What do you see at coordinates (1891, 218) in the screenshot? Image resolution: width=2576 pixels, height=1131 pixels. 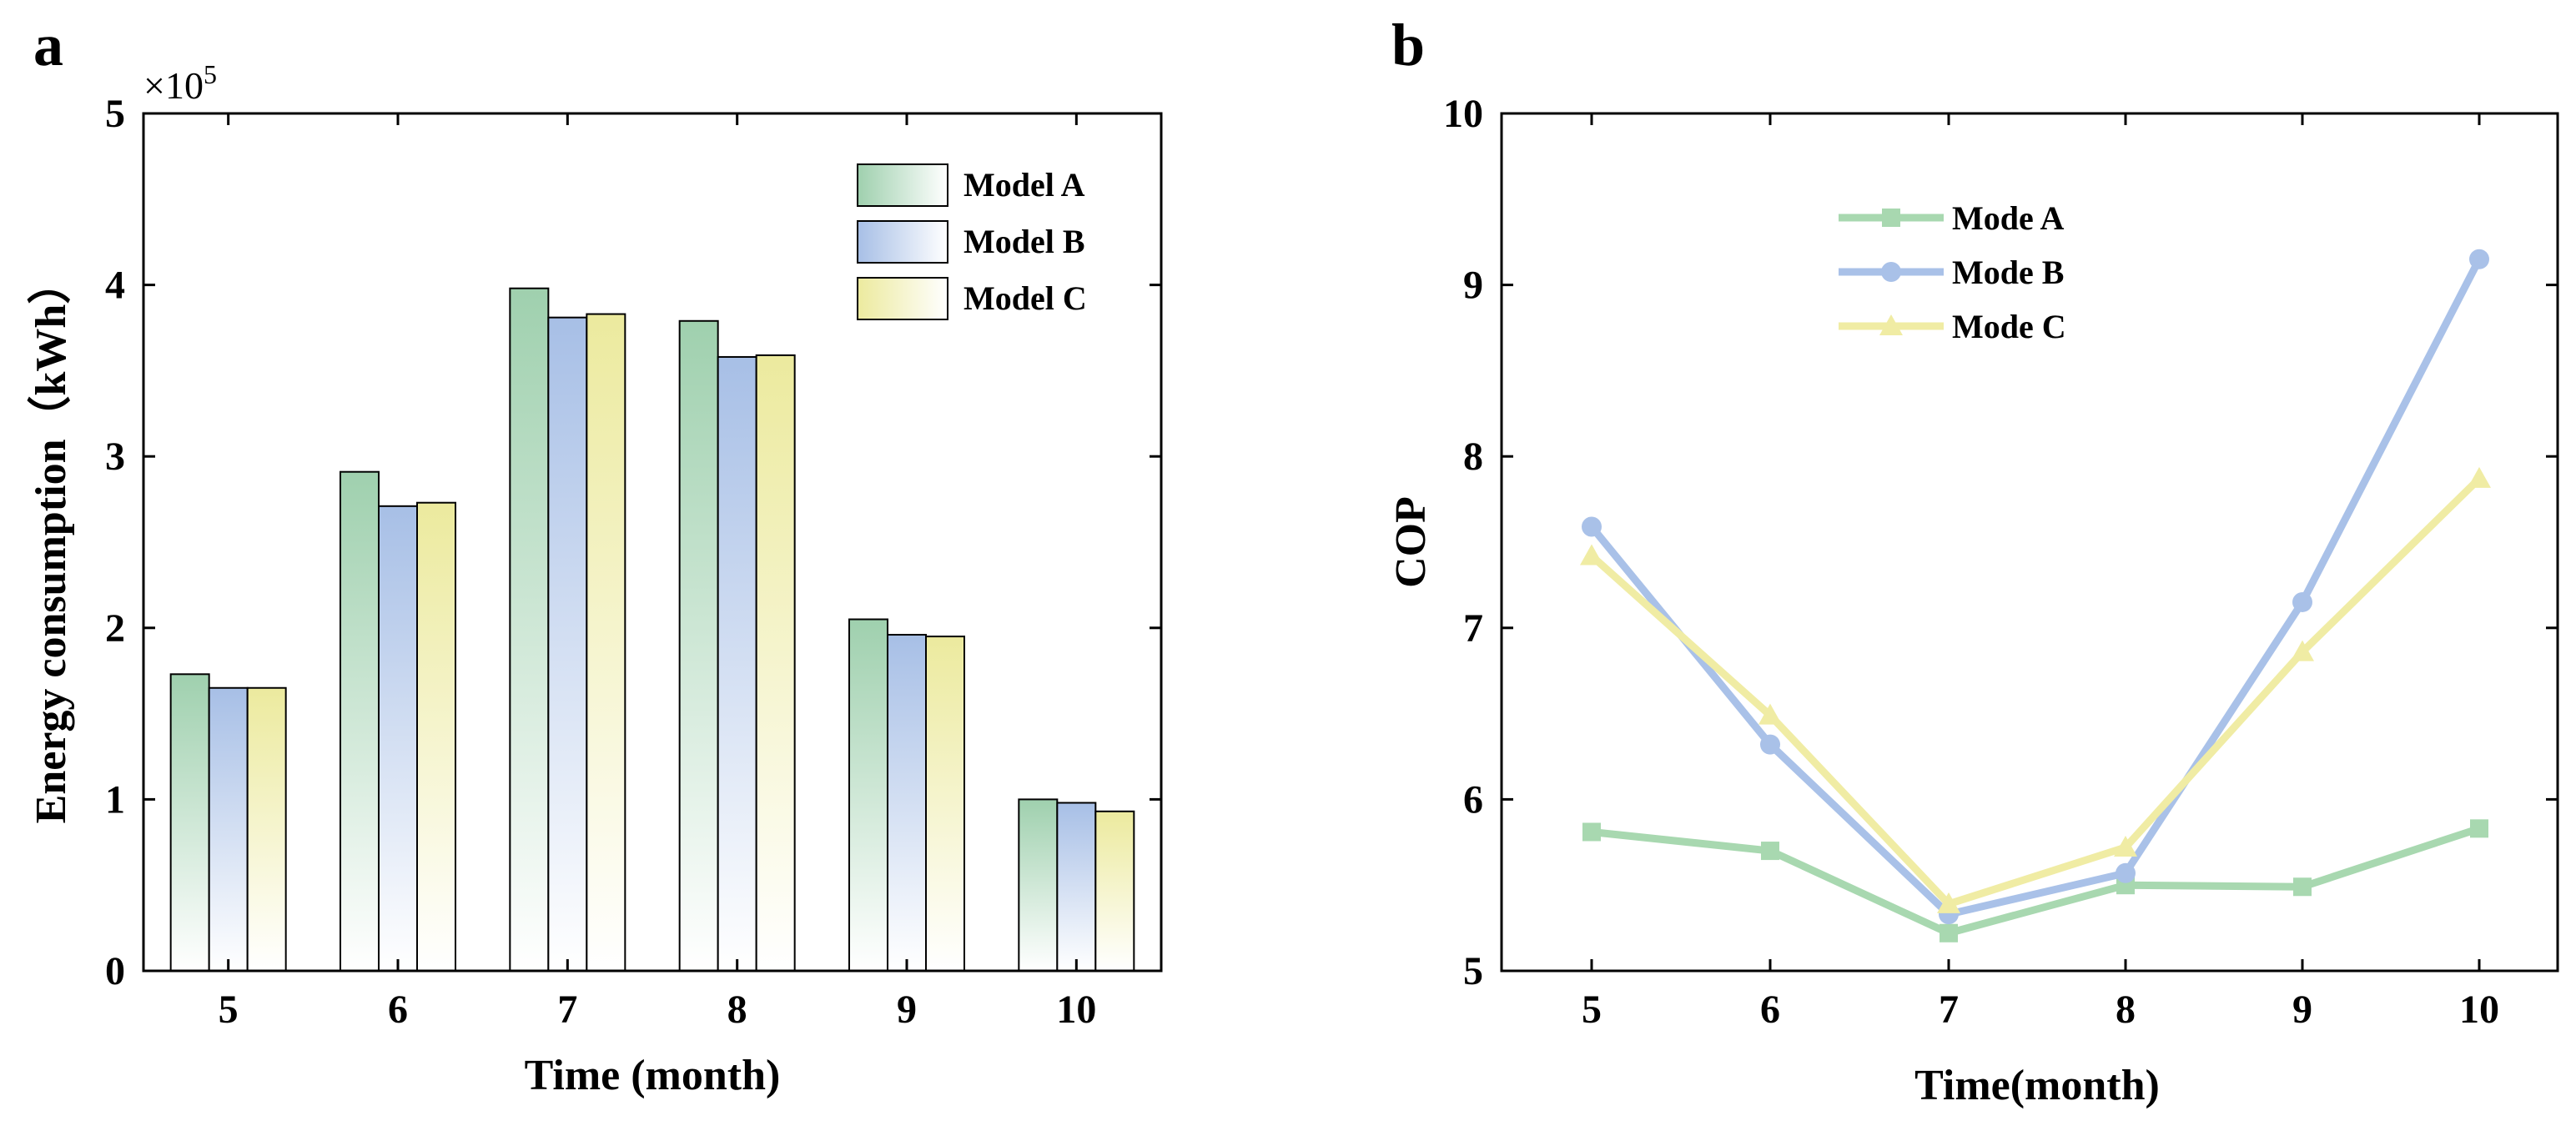 I see `legend-marker-mode-a` at bounding box center [1891, 218].